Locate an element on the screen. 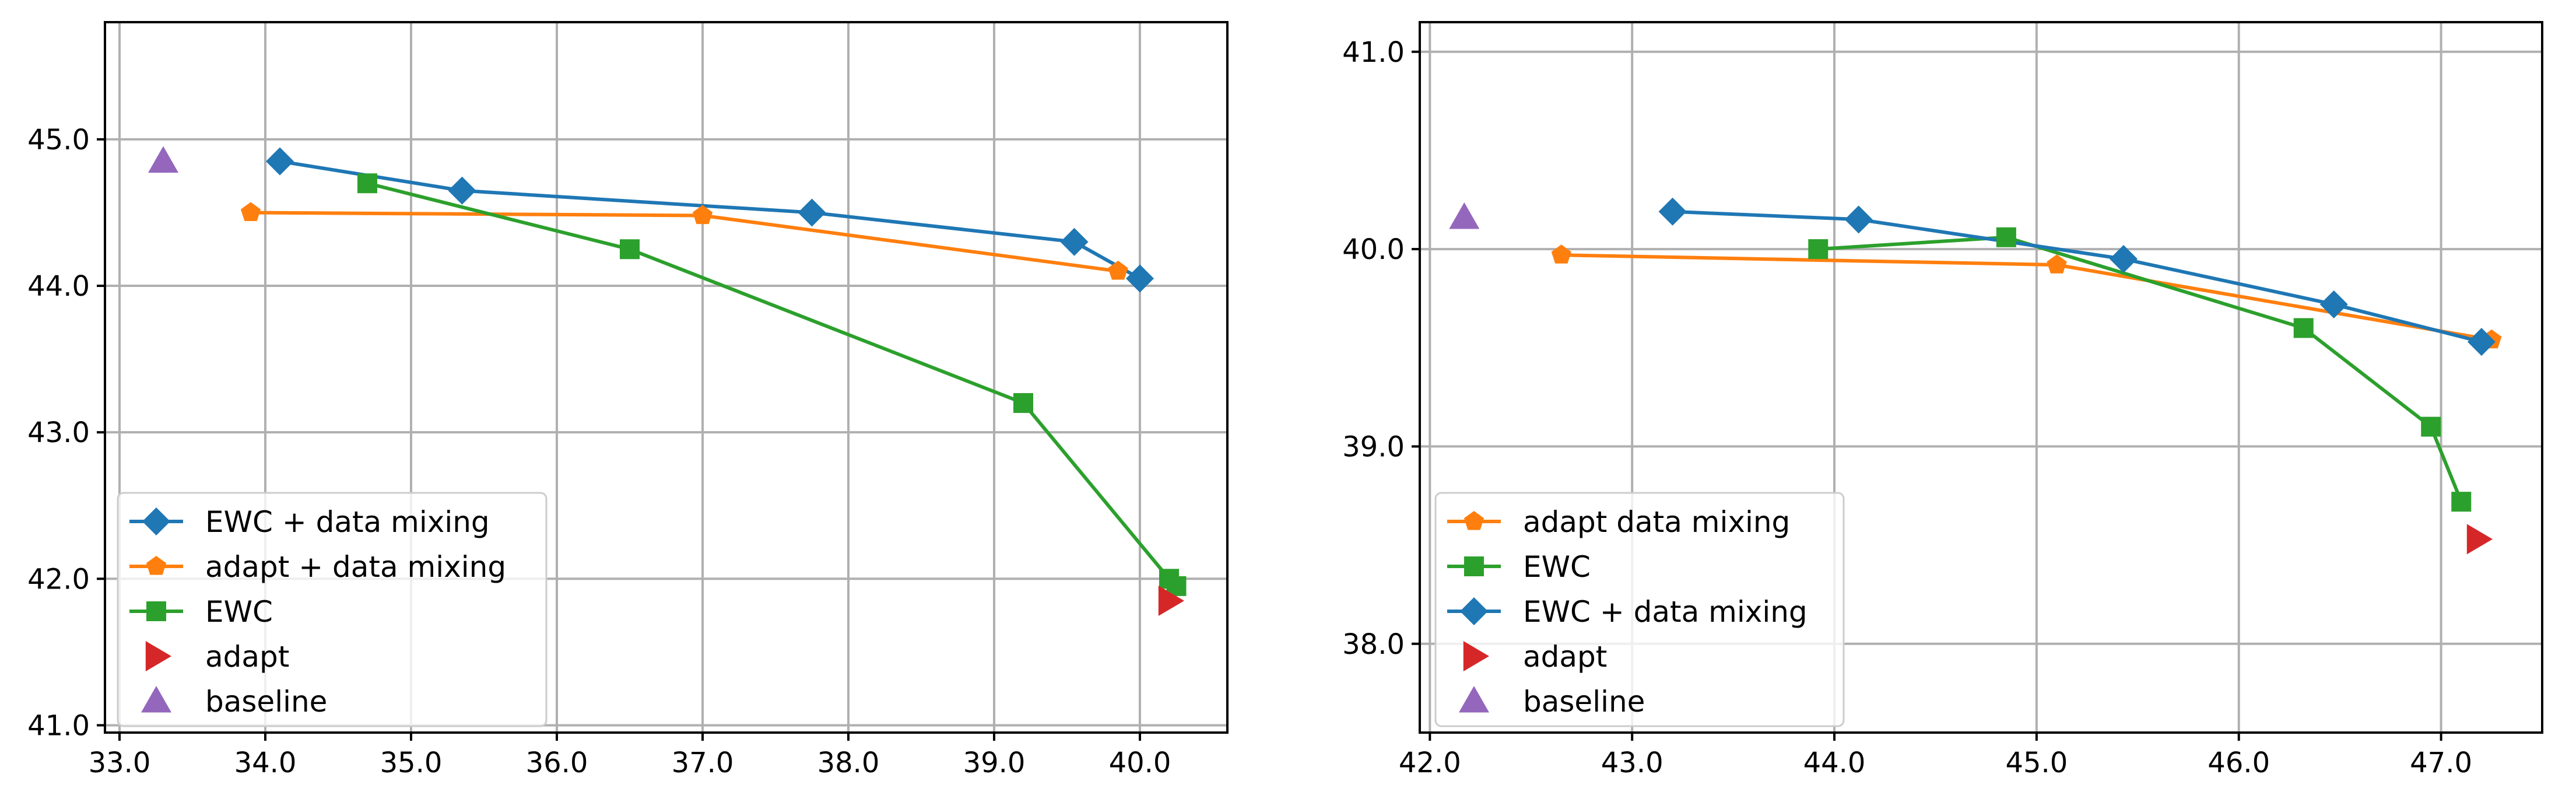 Image resolution: width=2576 pixels, height=802 pixels. x-tick-label: 46.0 is located at coordinates (2239, 763).